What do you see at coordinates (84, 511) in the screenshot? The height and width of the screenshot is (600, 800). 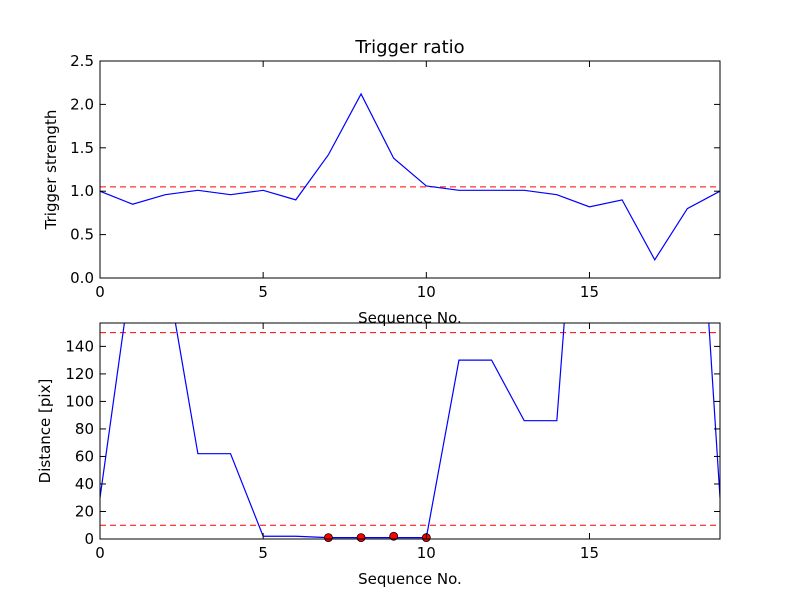 I see `distance-y-tick-label: 20` at bounding box center [84, 511].